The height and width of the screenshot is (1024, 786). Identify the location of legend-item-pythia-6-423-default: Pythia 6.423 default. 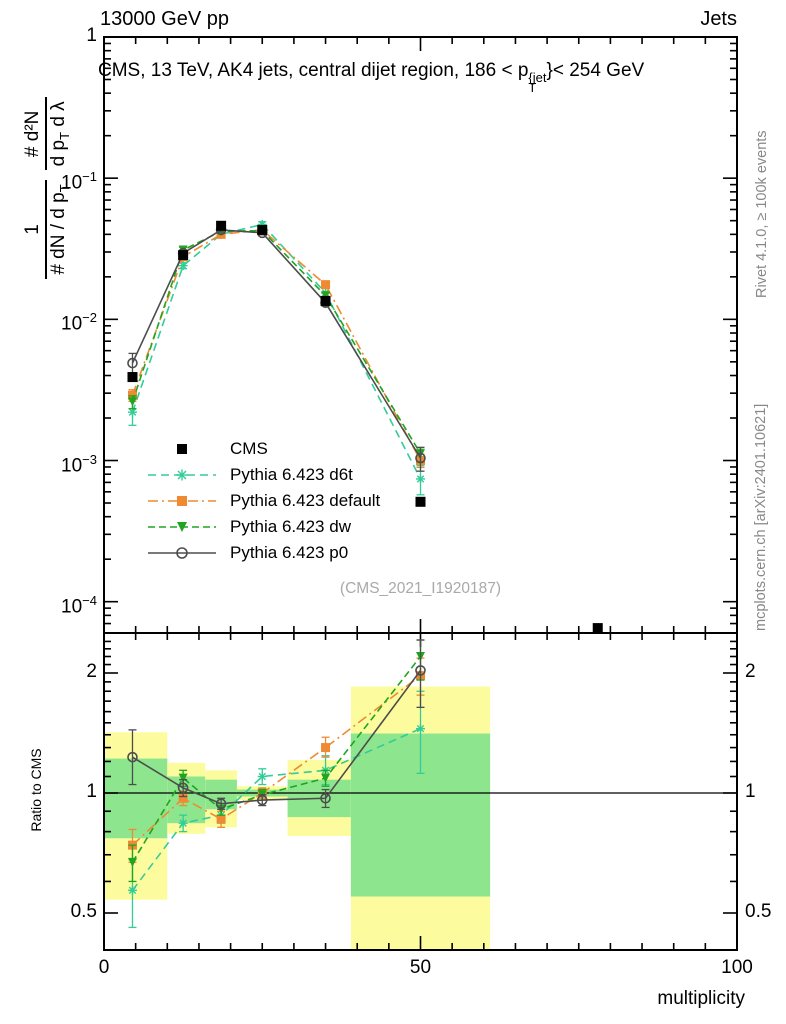
(263, 501).